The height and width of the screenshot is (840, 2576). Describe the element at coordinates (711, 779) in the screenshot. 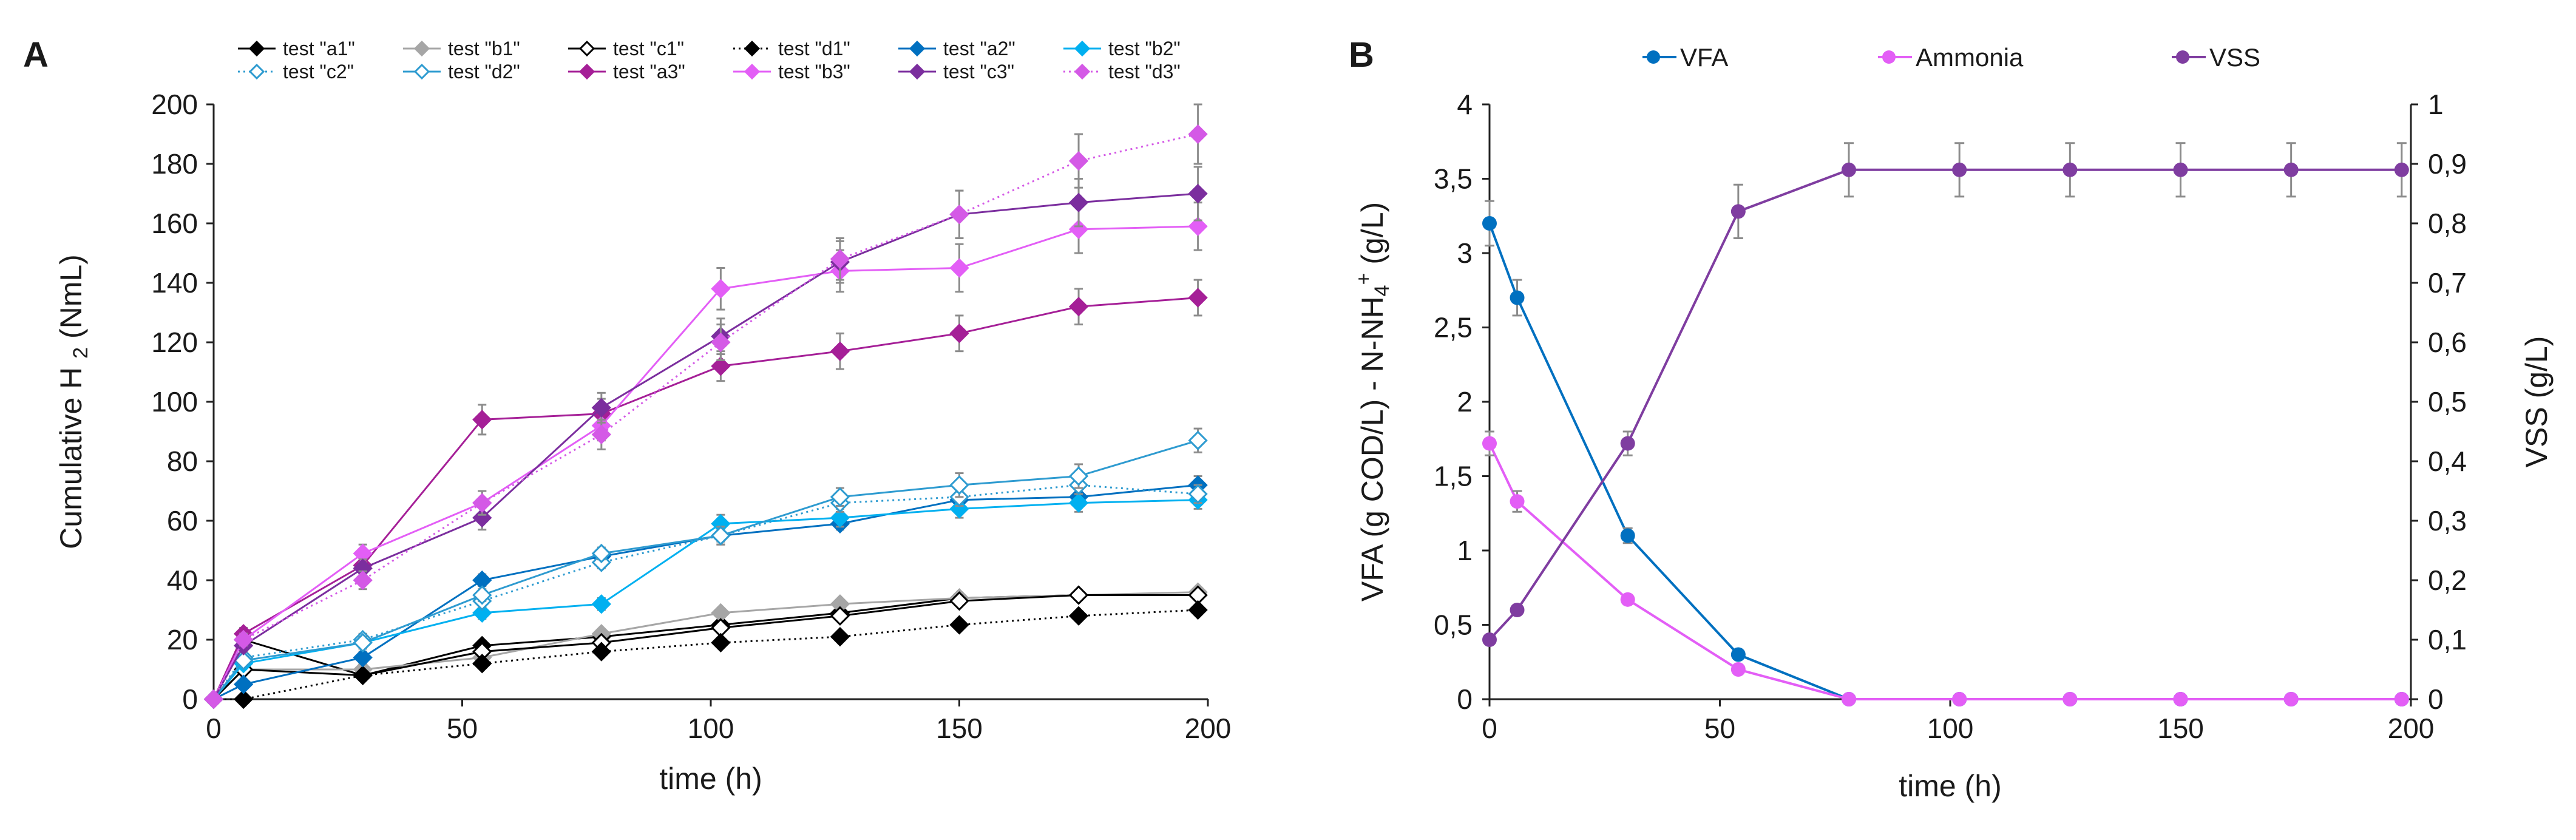

I see `x-axis-title: time (h)` at that location.